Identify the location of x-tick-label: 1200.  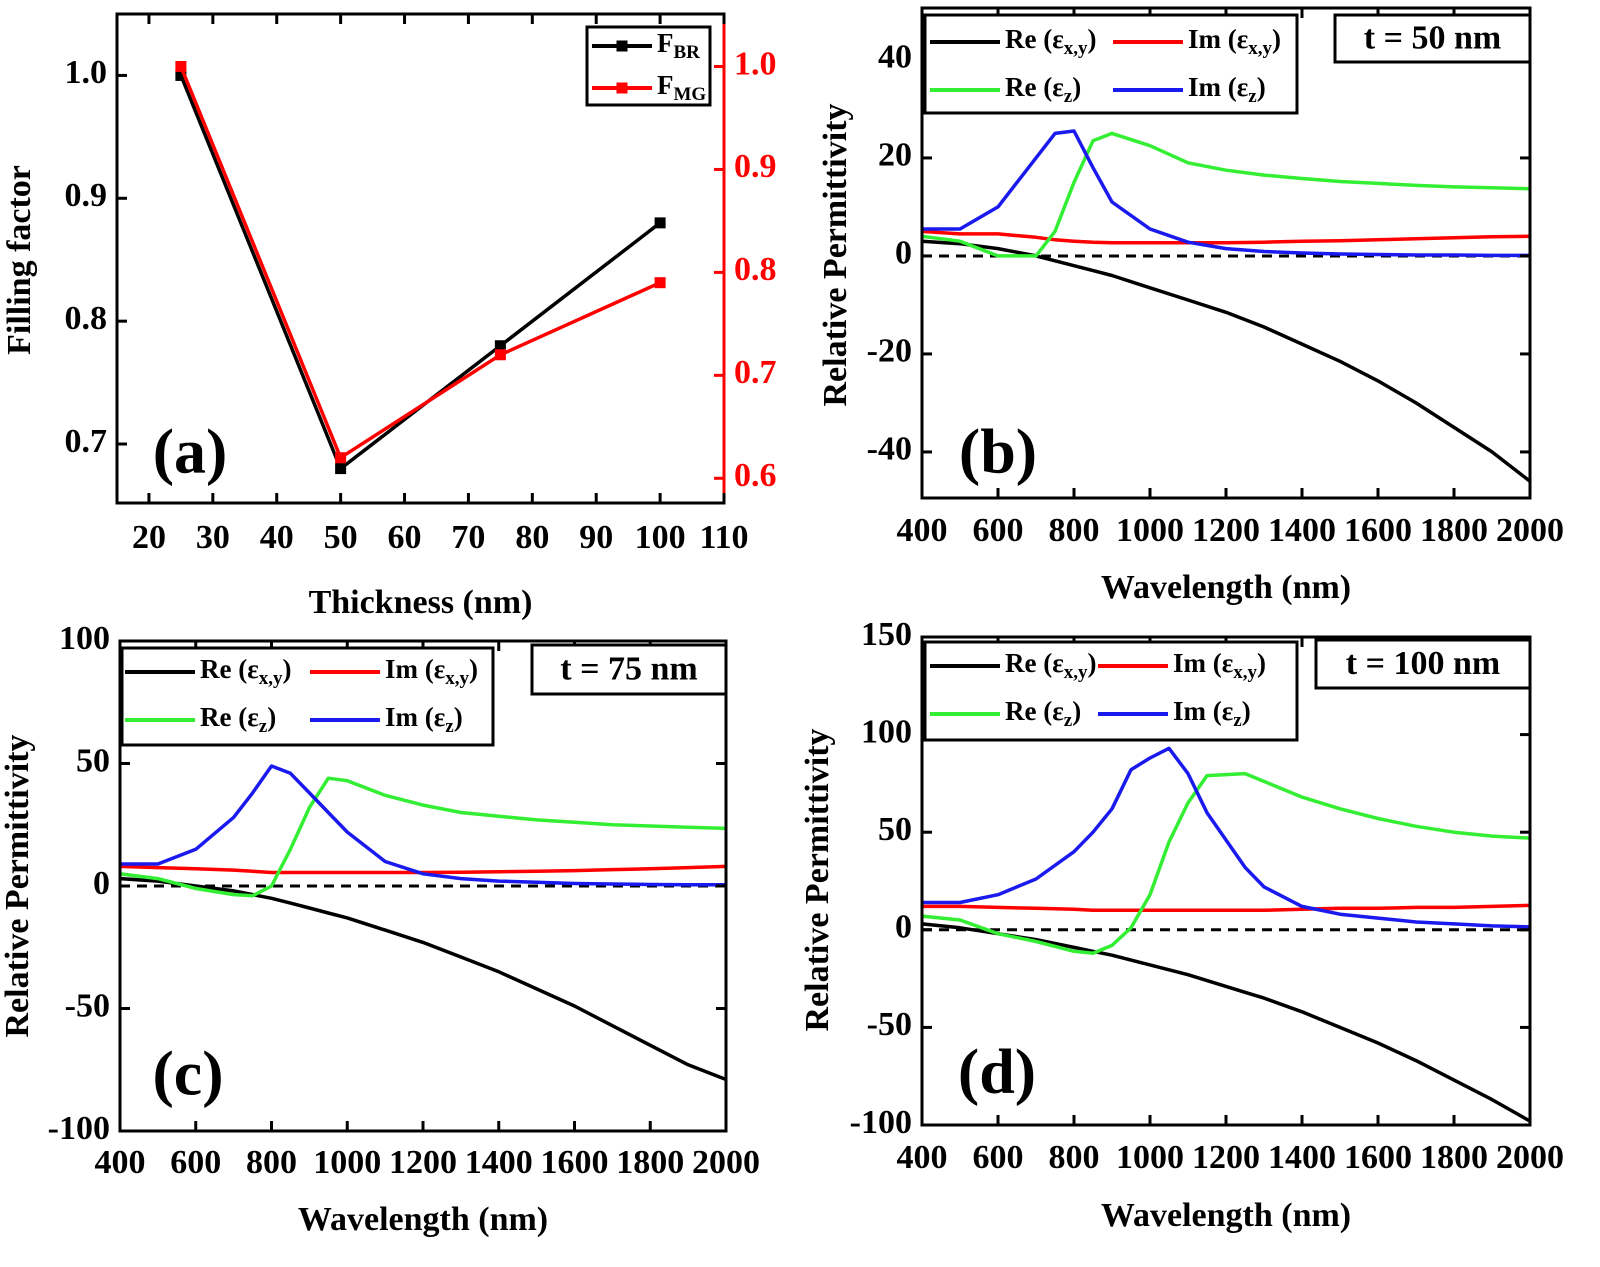
(423, 1162).